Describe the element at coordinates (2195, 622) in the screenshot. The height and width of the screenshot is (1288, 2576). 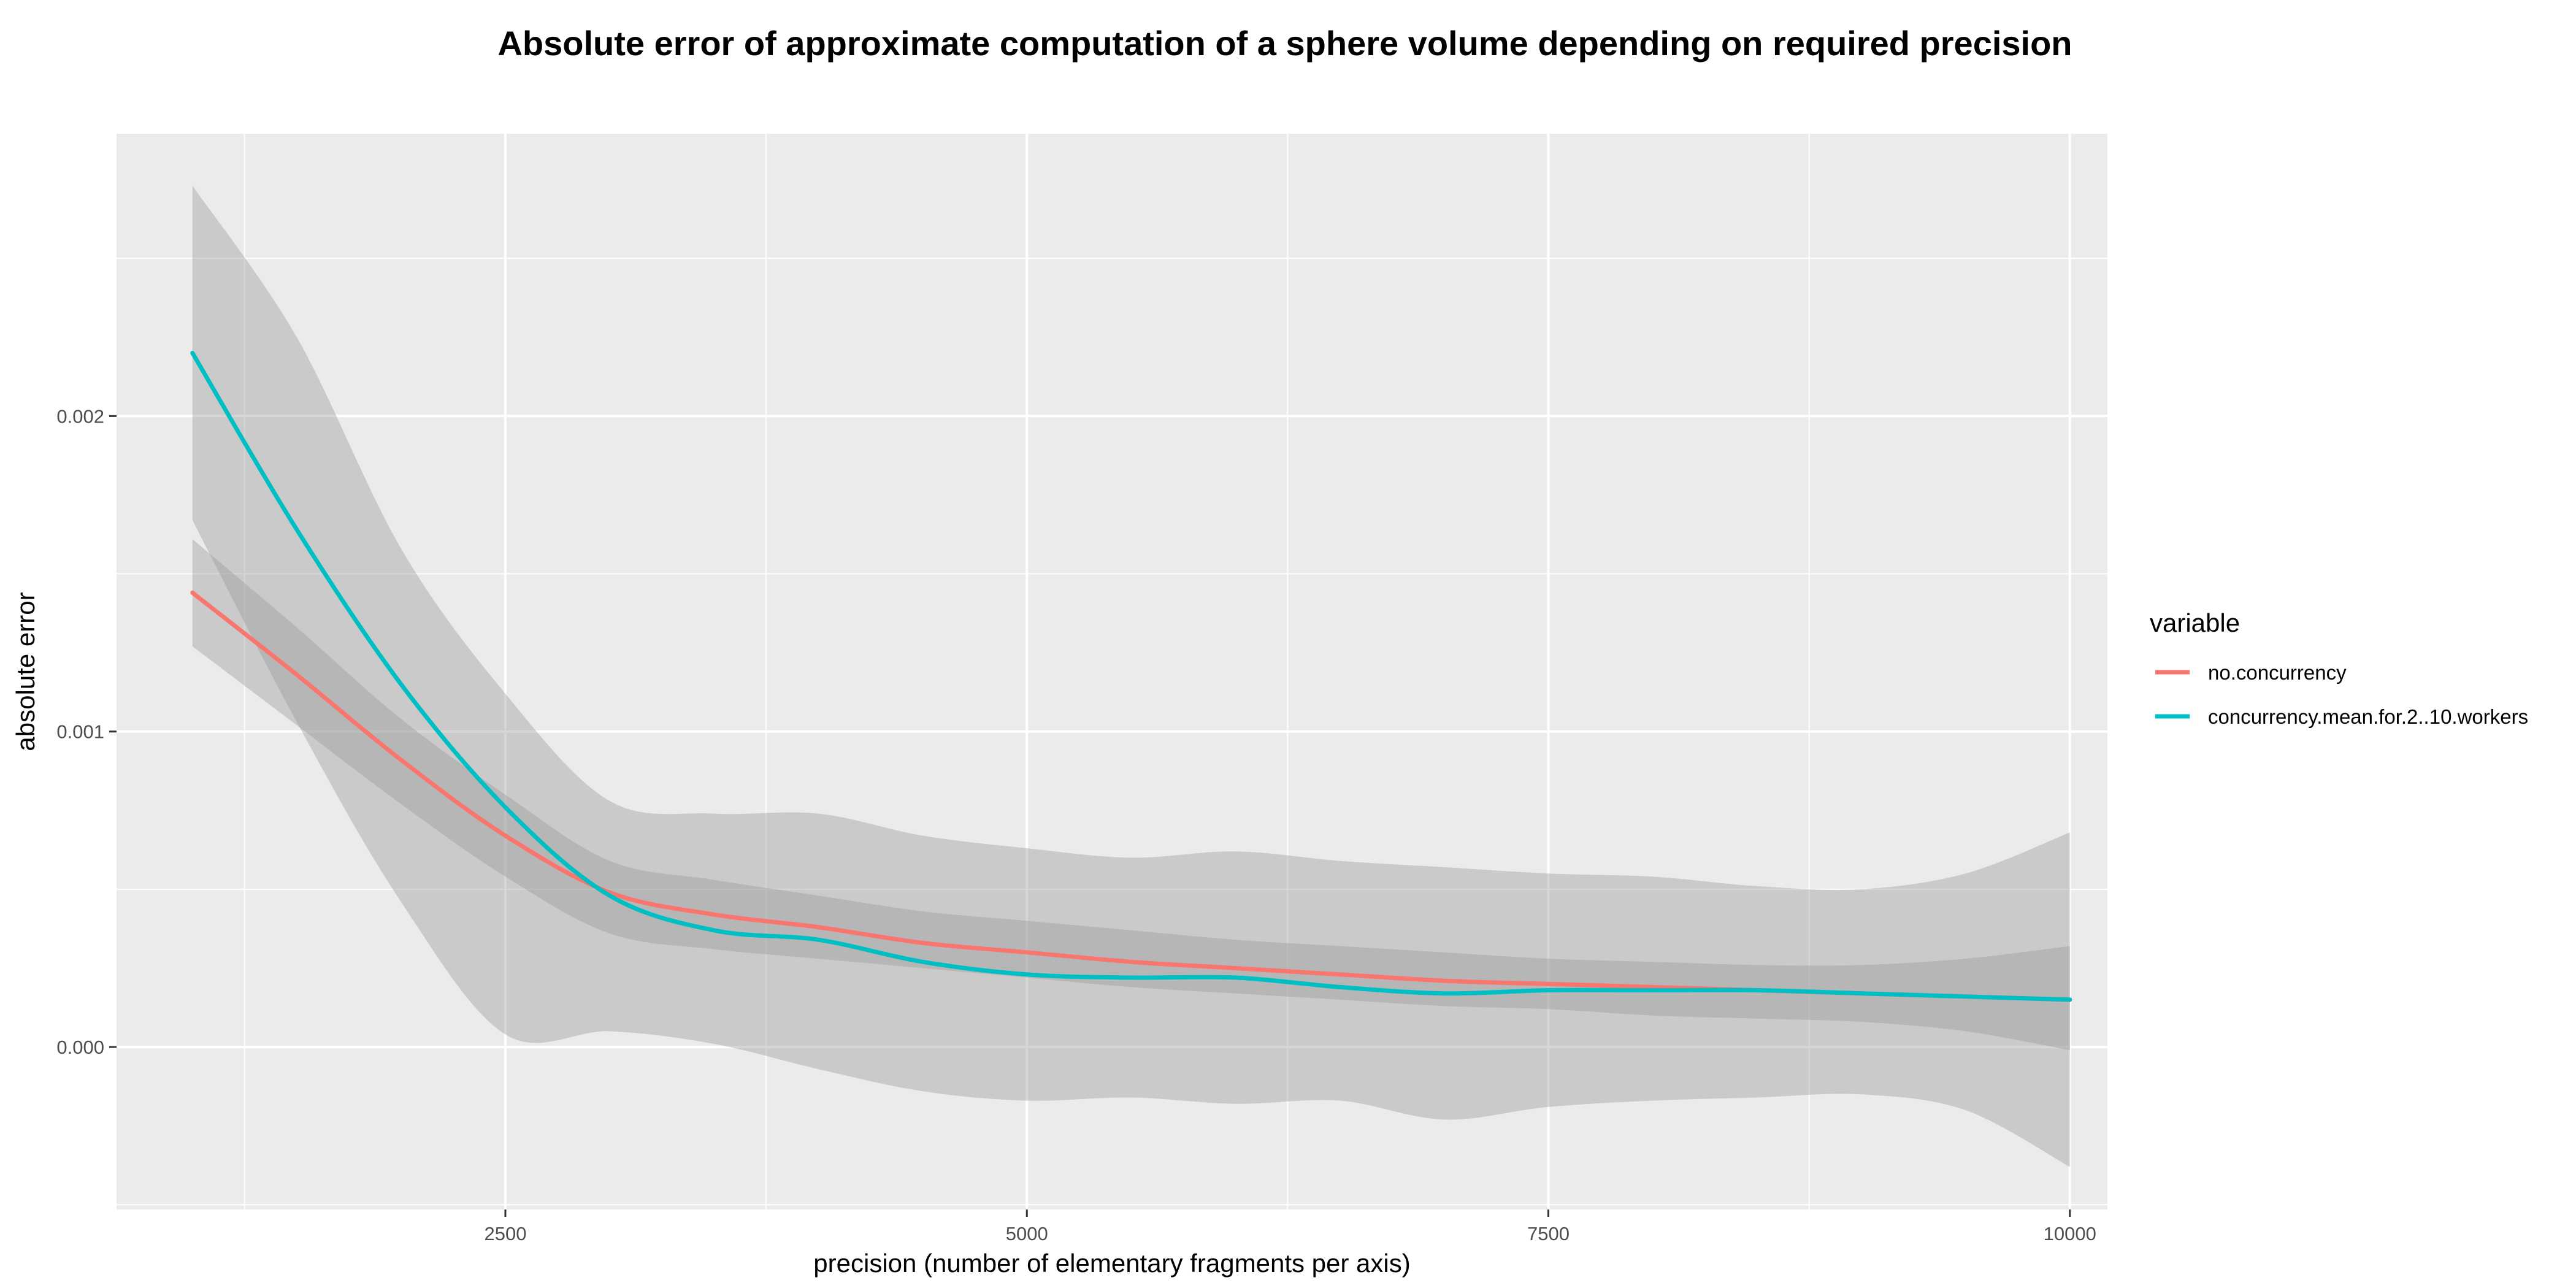
I see `legend-title: variable` at that location.